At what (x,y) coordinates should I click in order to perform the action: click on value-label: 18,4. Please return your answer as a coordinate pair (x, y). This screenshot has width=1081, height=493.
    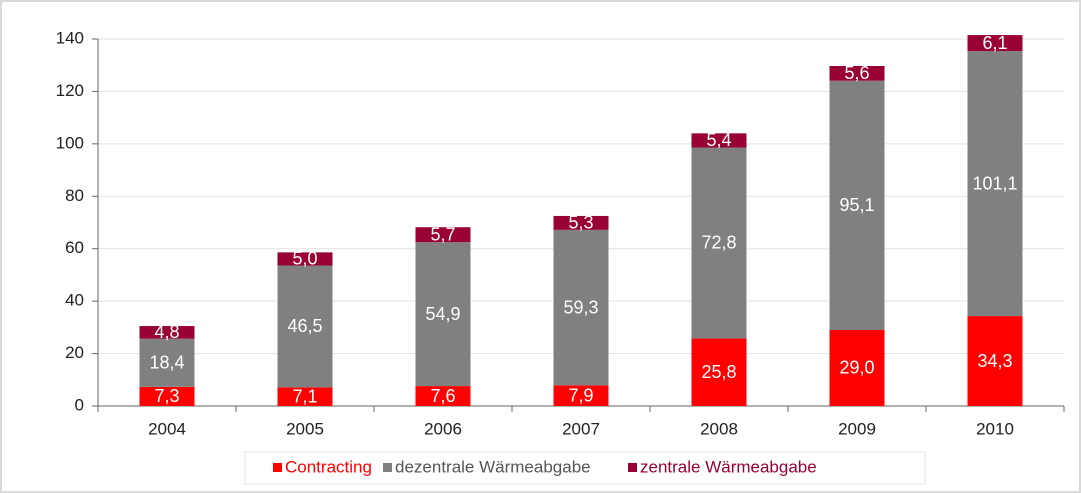
    Looking at the image, I should click on (166, 362).